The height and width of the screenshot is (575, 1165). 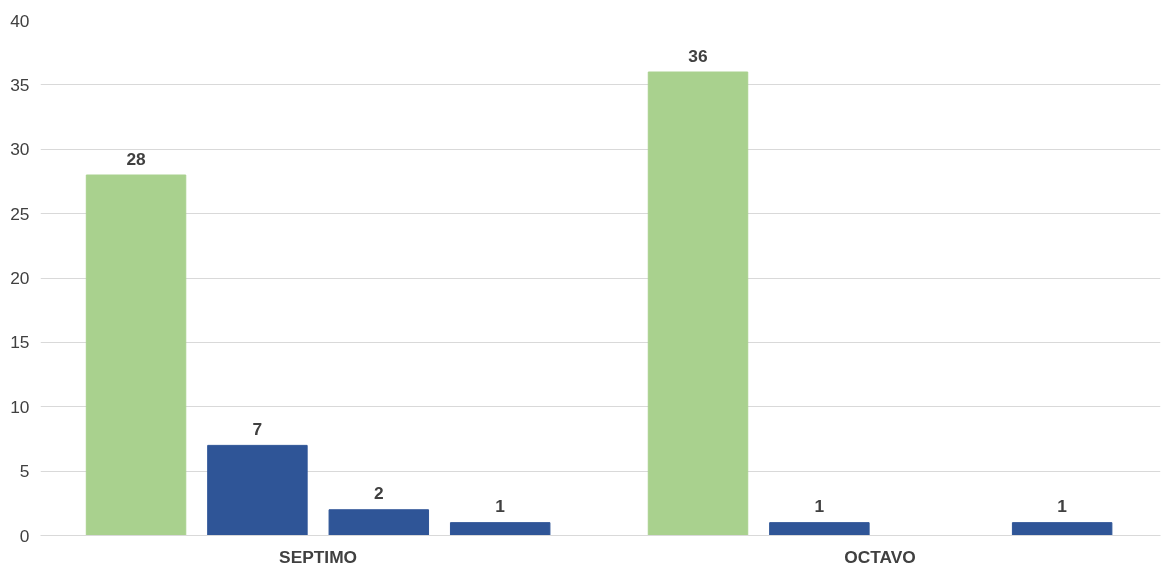 I want to click on data-label: 36, so click(x=698, y=55).